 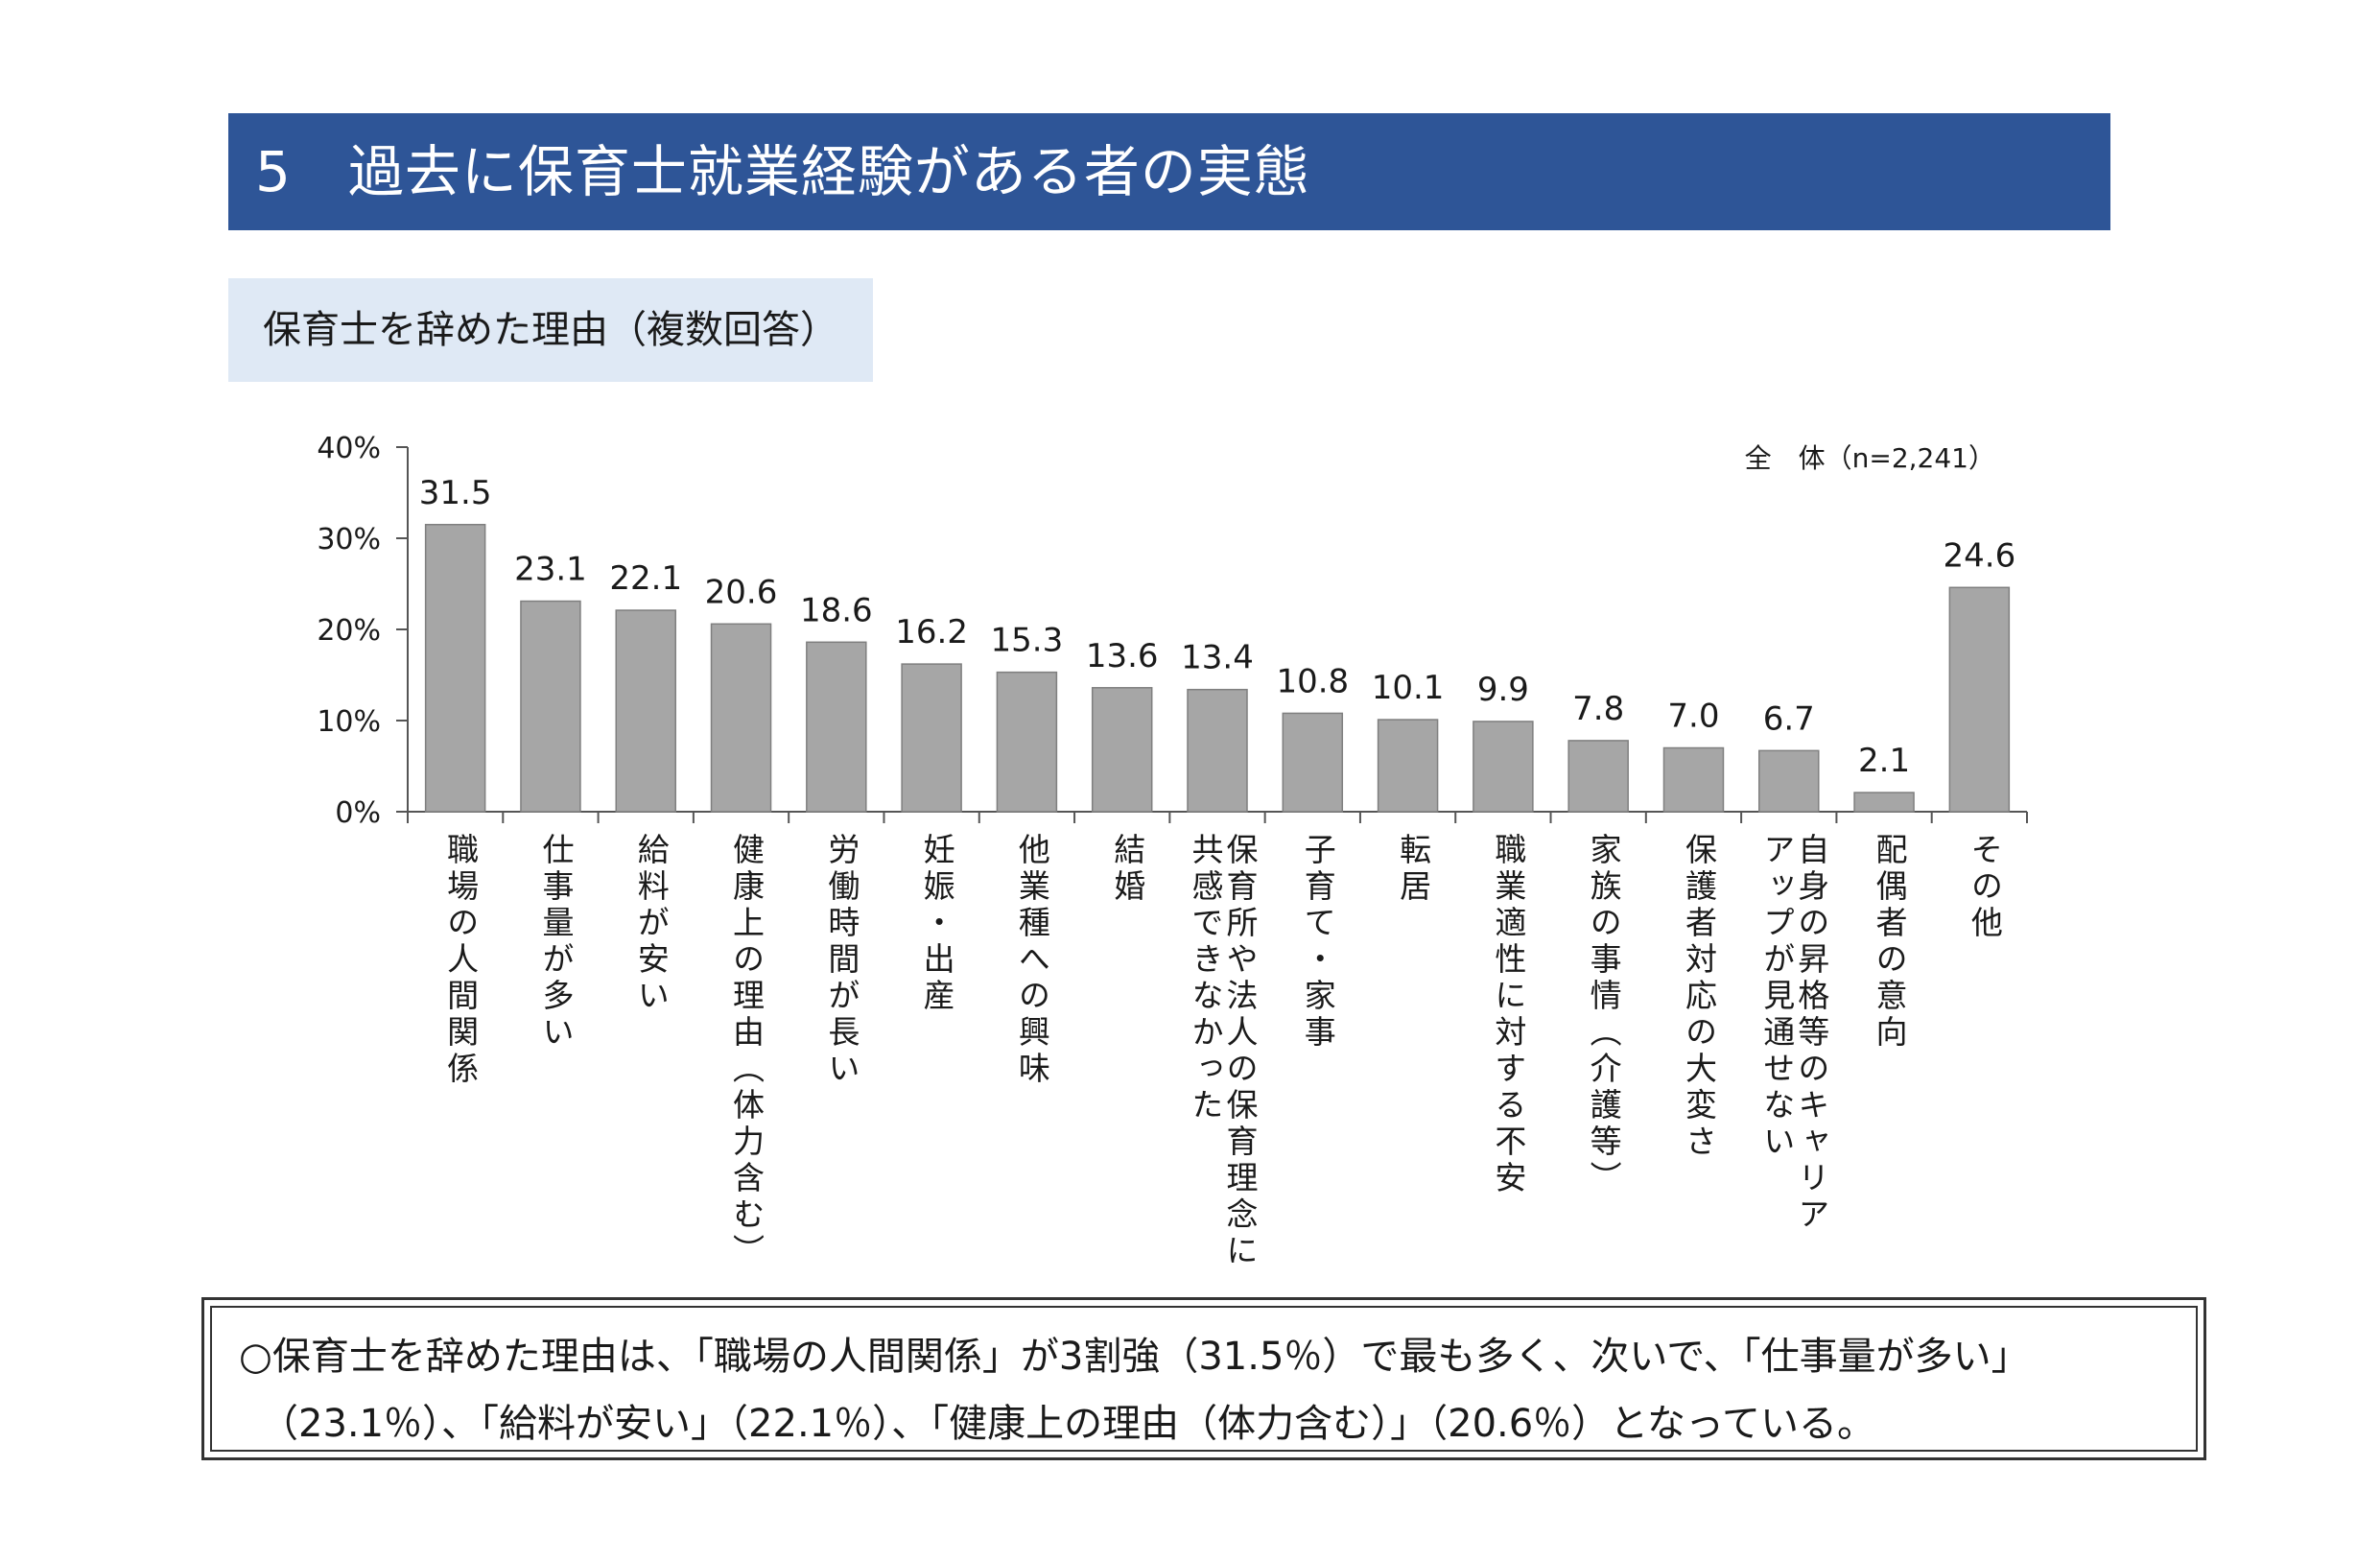 What do you see at coordinates (358, 813) in the screenshot?
I see `y-tick-label: 0%` at bounding box center [358, 813].